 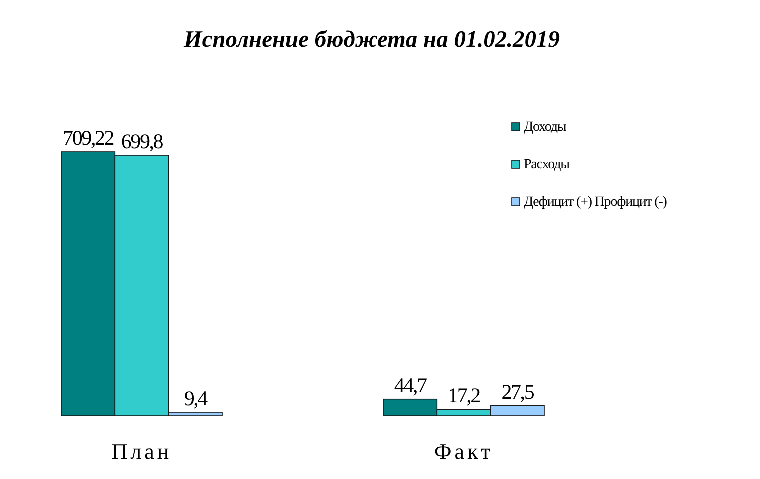 What do you see at coordinates (88, 138) in the screenshot?
I see `data-label: 709,22` at bounding box center [88, 138].